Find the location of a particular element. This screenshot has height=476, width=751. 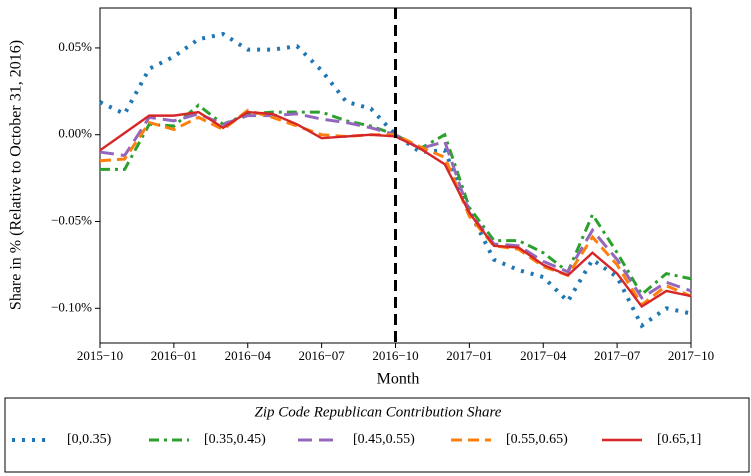

legend-label: [0.45,0.55) is located at coordinates (384, 439).